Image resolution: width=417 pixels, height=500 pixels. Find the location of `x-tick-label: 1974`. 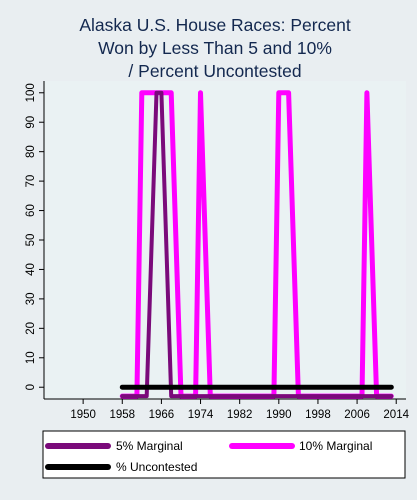

x-tick-label: 1974 is located at coordinates (201, 415).